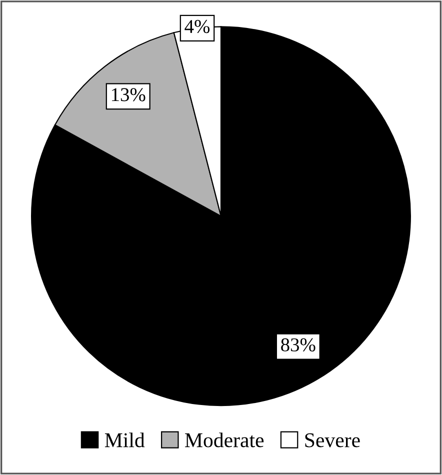  I want to click on legend-label: Mild, so click(124, 440).